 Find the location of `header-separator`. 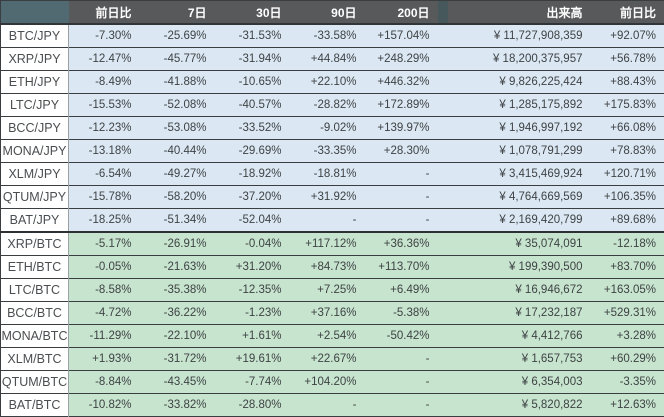

header-separator is located at coordinates (443, 13).